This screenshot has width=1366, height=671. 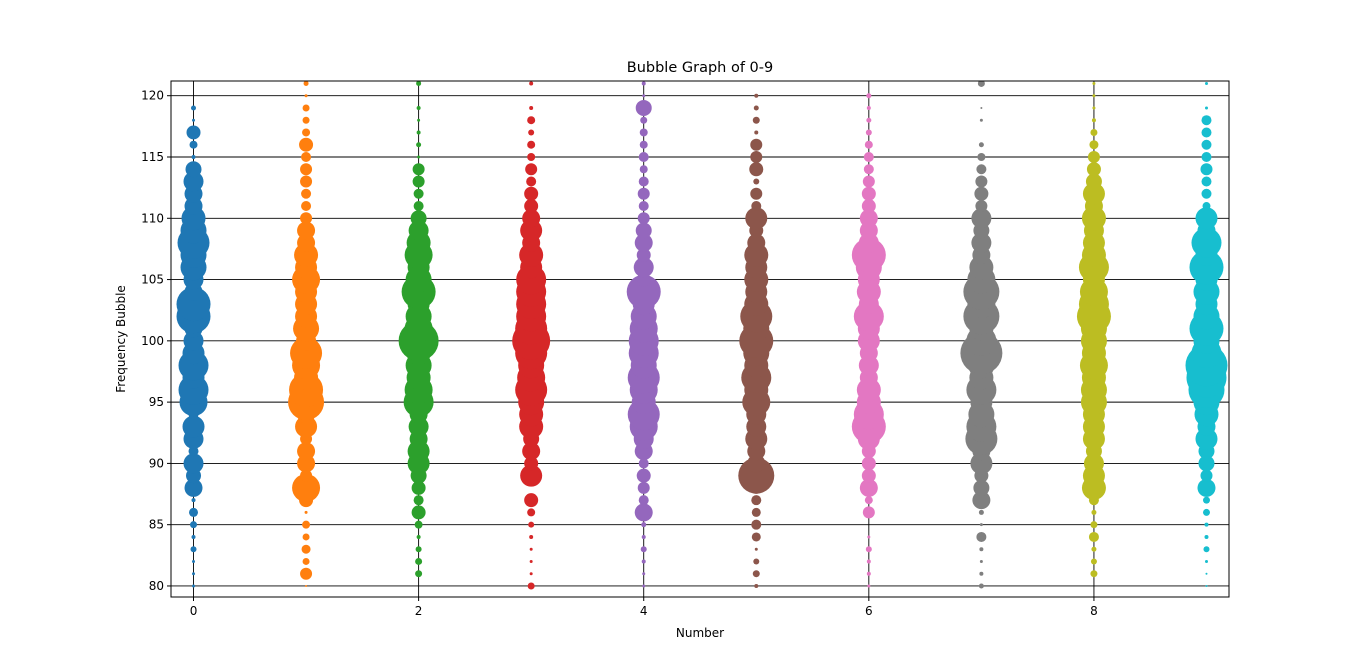 What do you see at coordinates (156, 586) in the screenshot?
I see `y-tick-label: 80` at bounding box center [156, 586].